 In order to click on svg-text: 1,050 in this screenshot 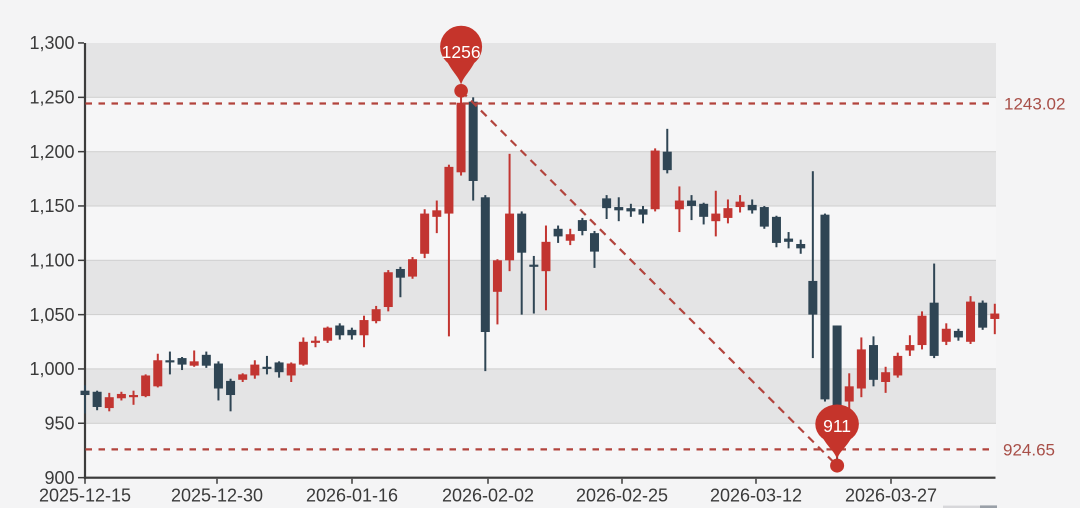, I will do `click(51, 315)`.